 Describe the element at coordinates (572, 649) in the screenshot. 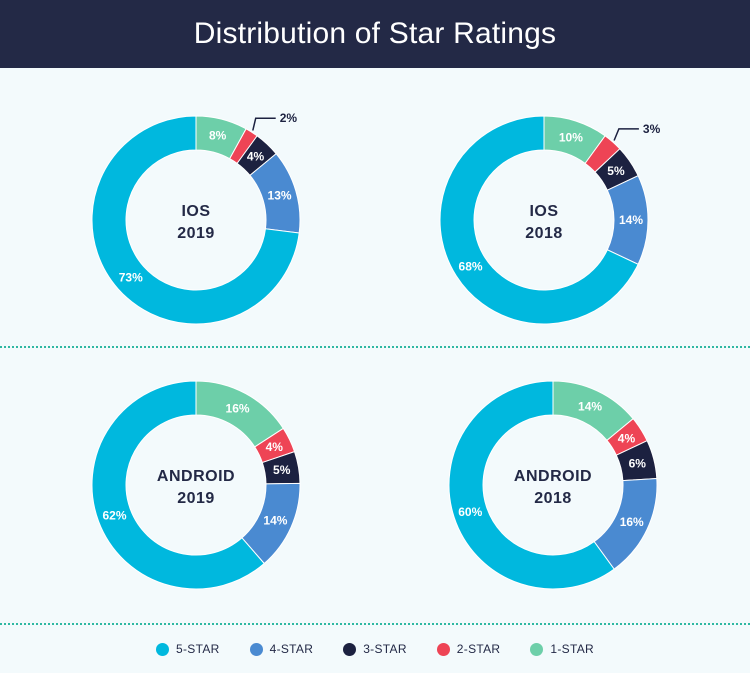

I see `legend-label-1-star: 1-STAR` at that location.